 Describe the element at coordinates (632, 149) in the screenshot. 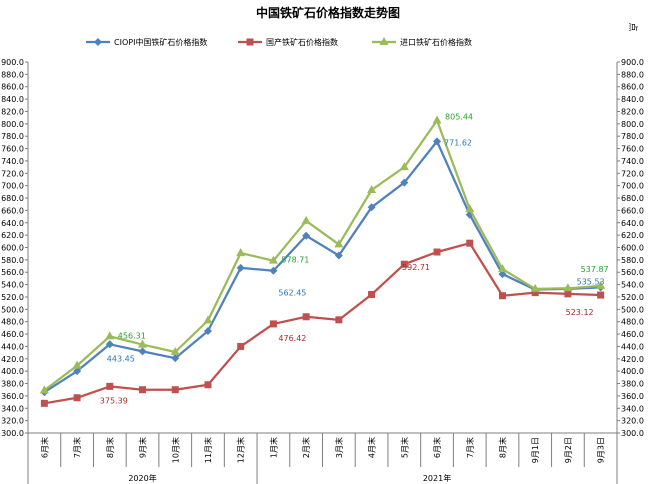

I see `y-tick-label-right: 760.0` at that location.